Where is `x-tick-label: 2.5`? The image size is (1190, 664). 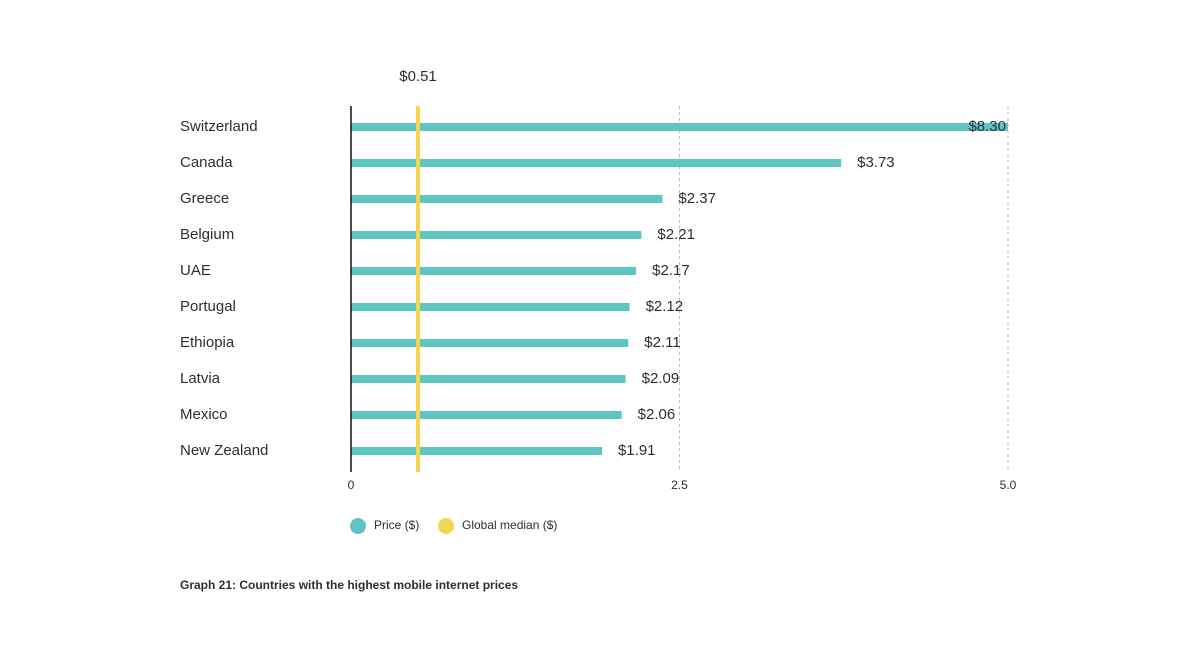
x-tick-label: 2.5 is located at coordinates (679, 485).